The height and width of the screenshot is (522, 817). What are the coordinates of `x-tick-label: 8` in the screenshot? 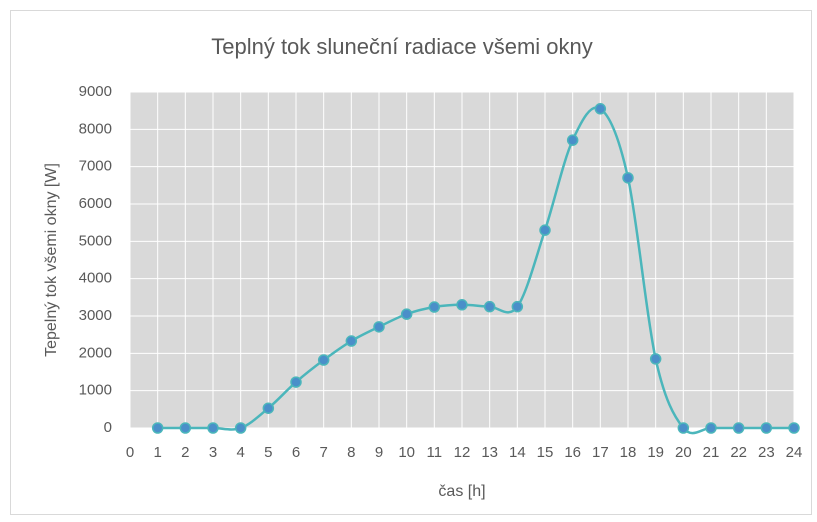 It's located at (351, 452).